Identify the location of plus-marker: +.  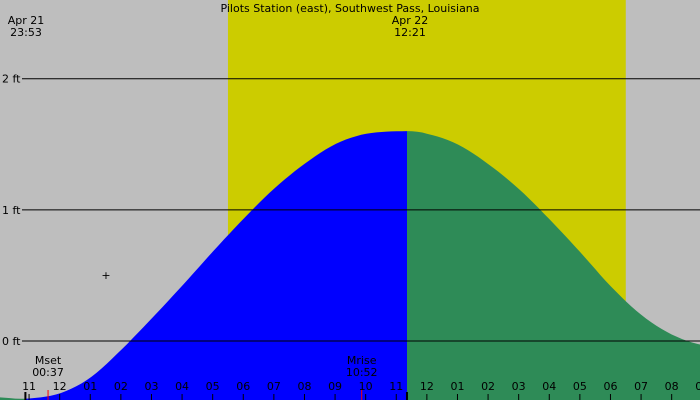
(105, 275).